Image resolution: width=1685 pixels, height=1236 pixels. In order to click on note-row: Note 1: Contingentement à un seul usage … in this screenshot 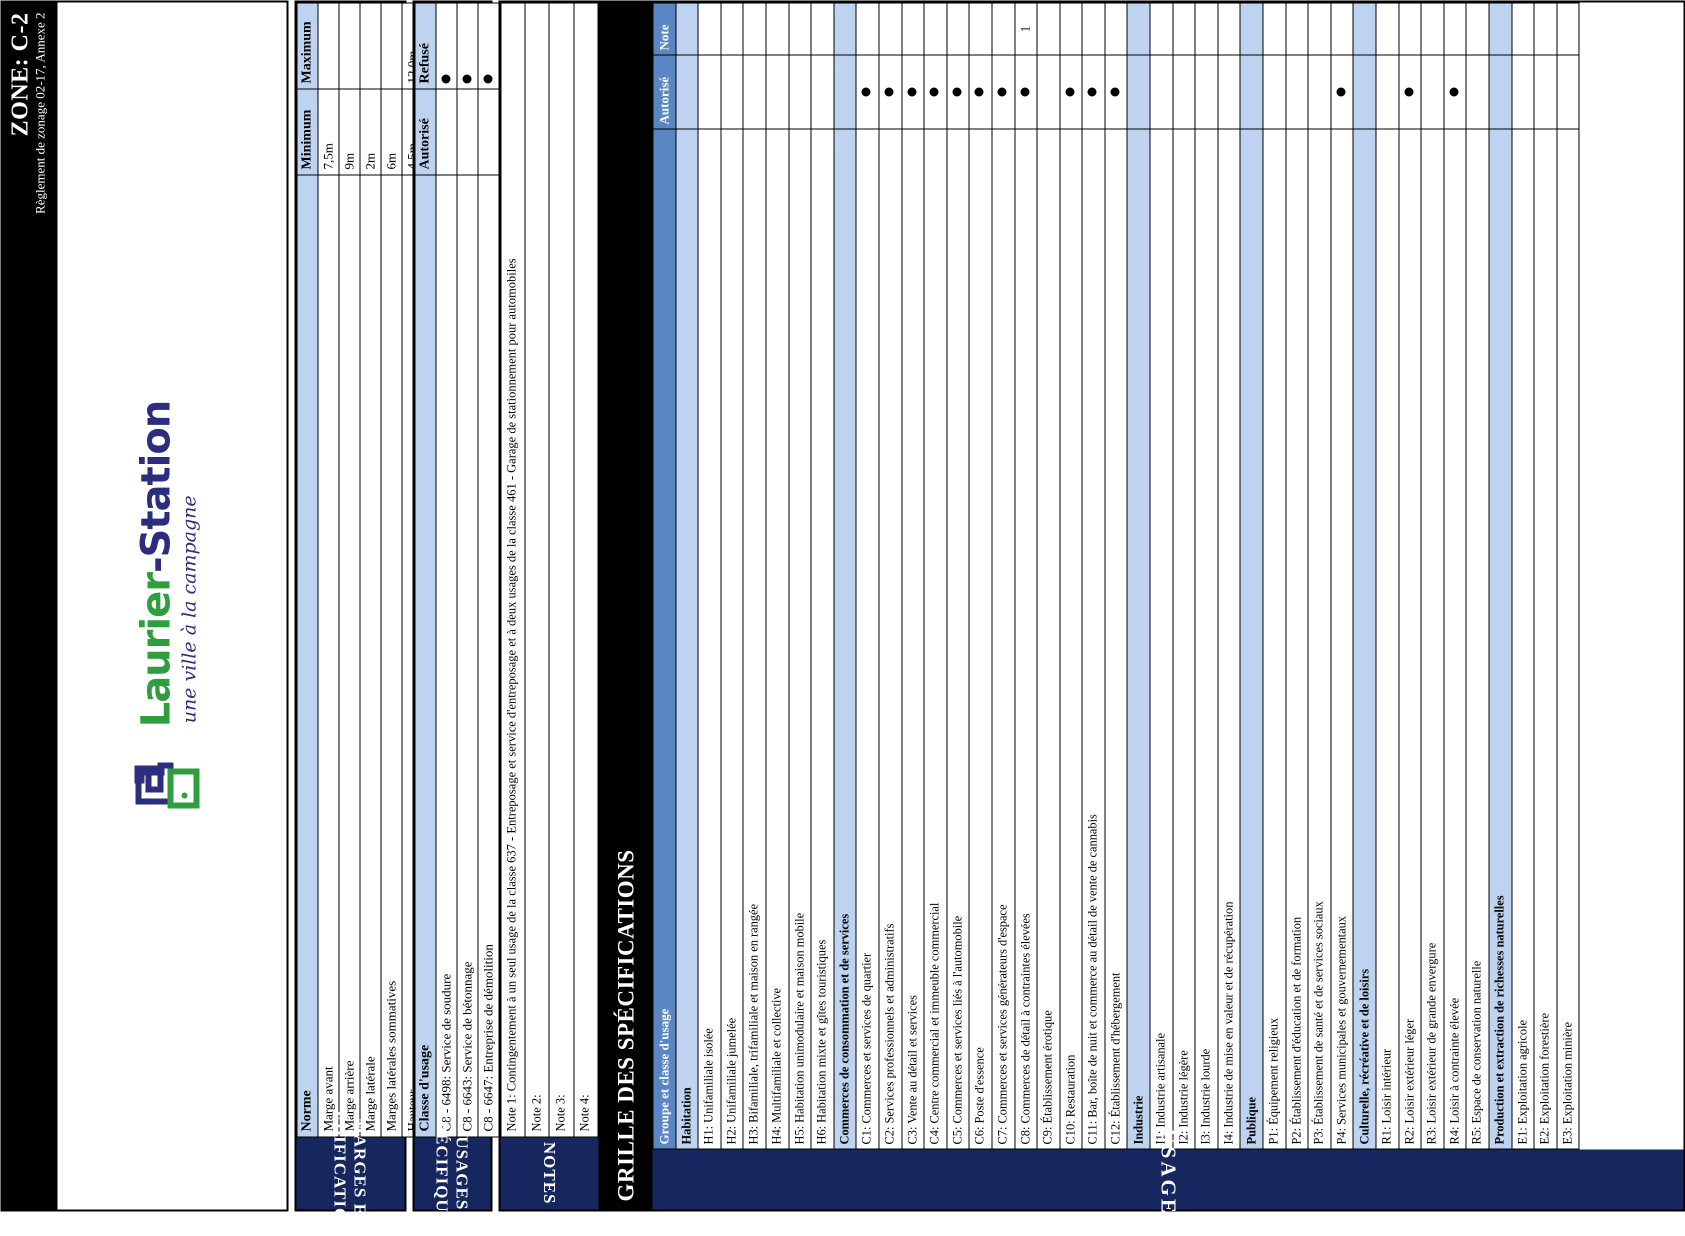, I will do `click(512, 569)`.